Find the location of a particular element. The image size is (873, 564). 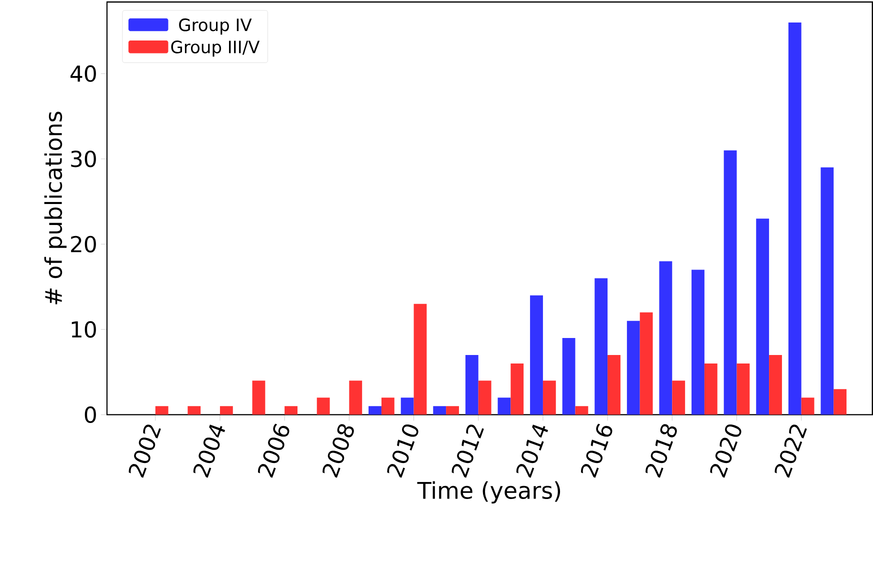

y-tick-label: 10 is located at coordinates (84, 329).